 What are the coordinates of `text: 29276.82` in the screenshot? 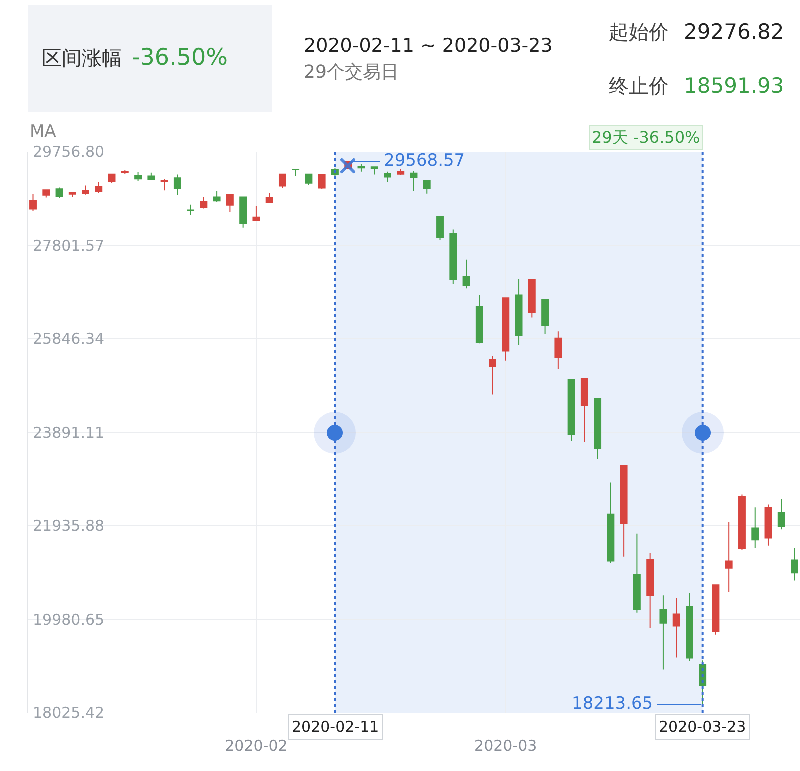 It's located at (734, 32).